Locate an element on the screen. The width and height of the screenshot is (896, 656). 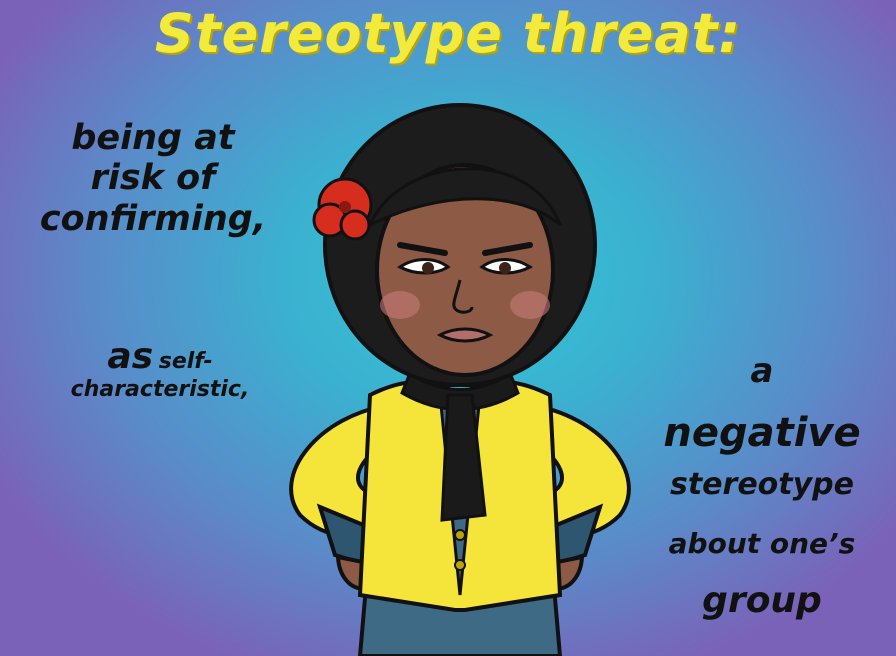
scarf-tail is located at coordinates (463, 457).